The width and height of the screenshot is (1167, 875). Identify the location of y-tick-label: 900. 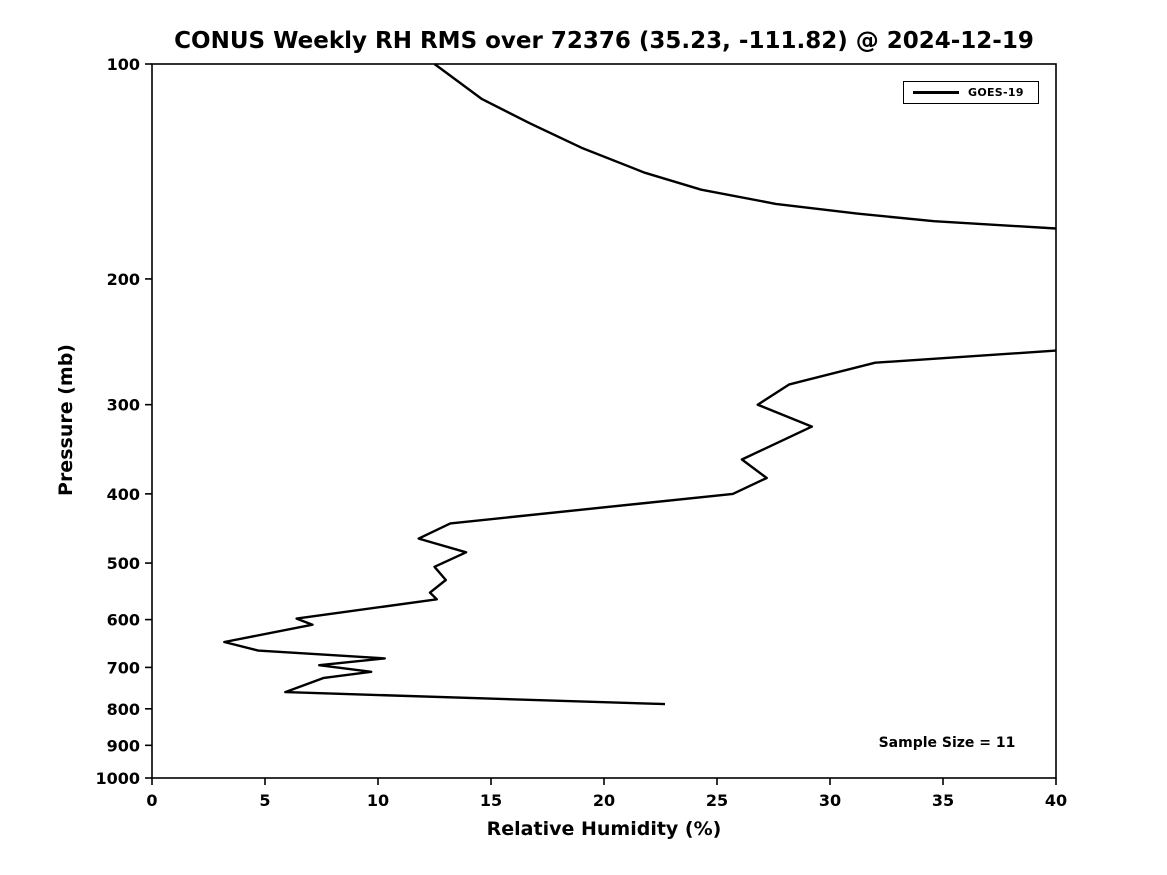
(123, 745).